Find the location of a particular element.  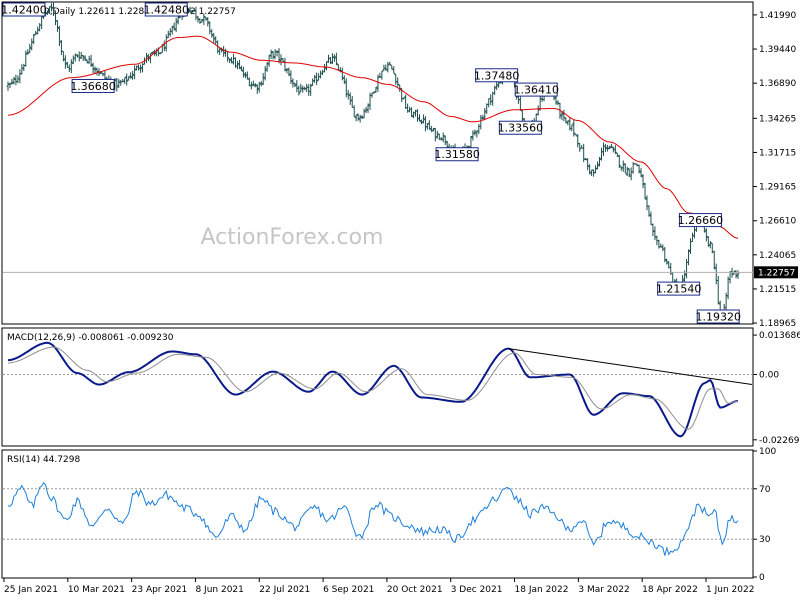

header-close: 1.22757 is located at coordinates (217, 12).